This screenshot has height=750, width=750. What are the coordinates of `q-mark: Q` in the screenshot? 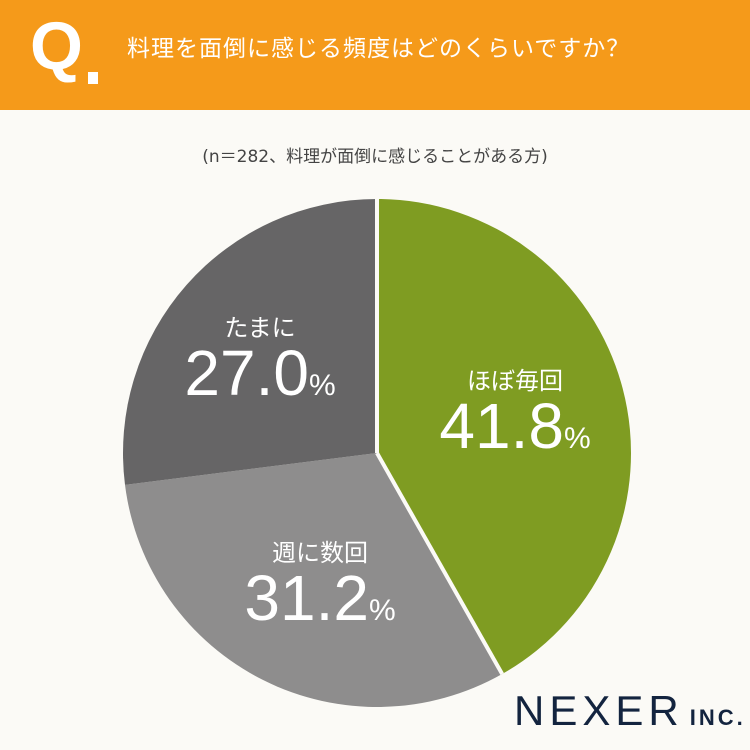 It's located at (56, 46).